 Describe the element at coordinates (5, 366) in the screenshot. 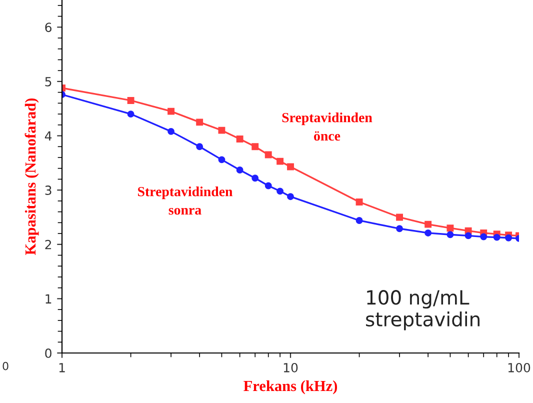

I see `text: 0` at that location.